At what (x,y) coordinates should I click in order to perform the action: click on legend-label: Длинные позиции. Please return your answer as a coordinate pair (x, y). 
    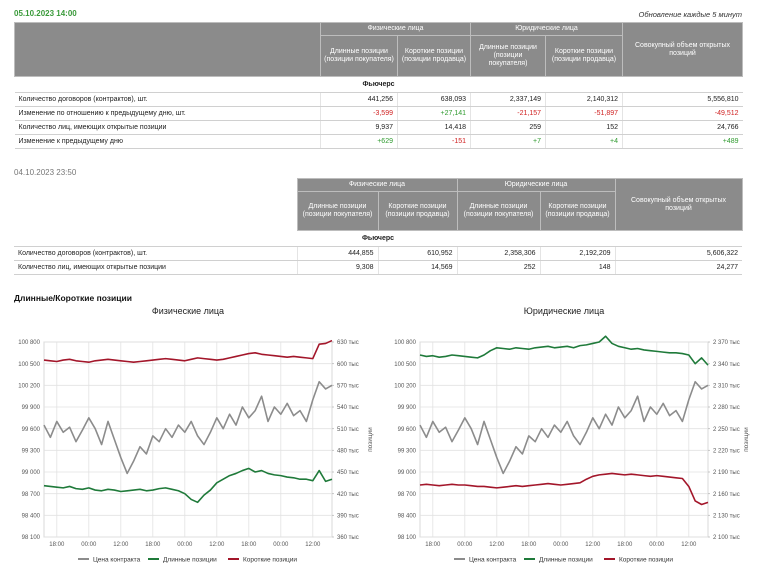
    Looking at the image, I should click on (566, 559).